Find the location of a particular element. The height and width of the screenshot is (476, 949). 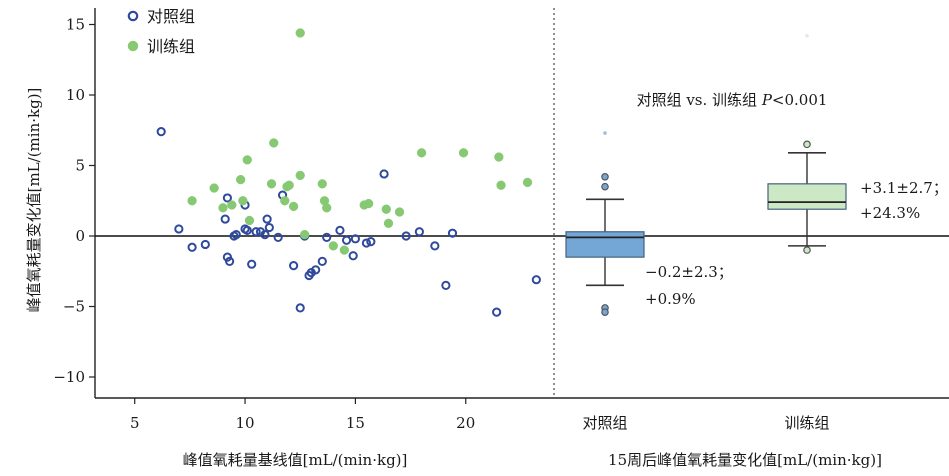

box-axis-title: 15周后峰值氧耗量变化值[mL/(min·kg)] is located at coordinates (745, 460).